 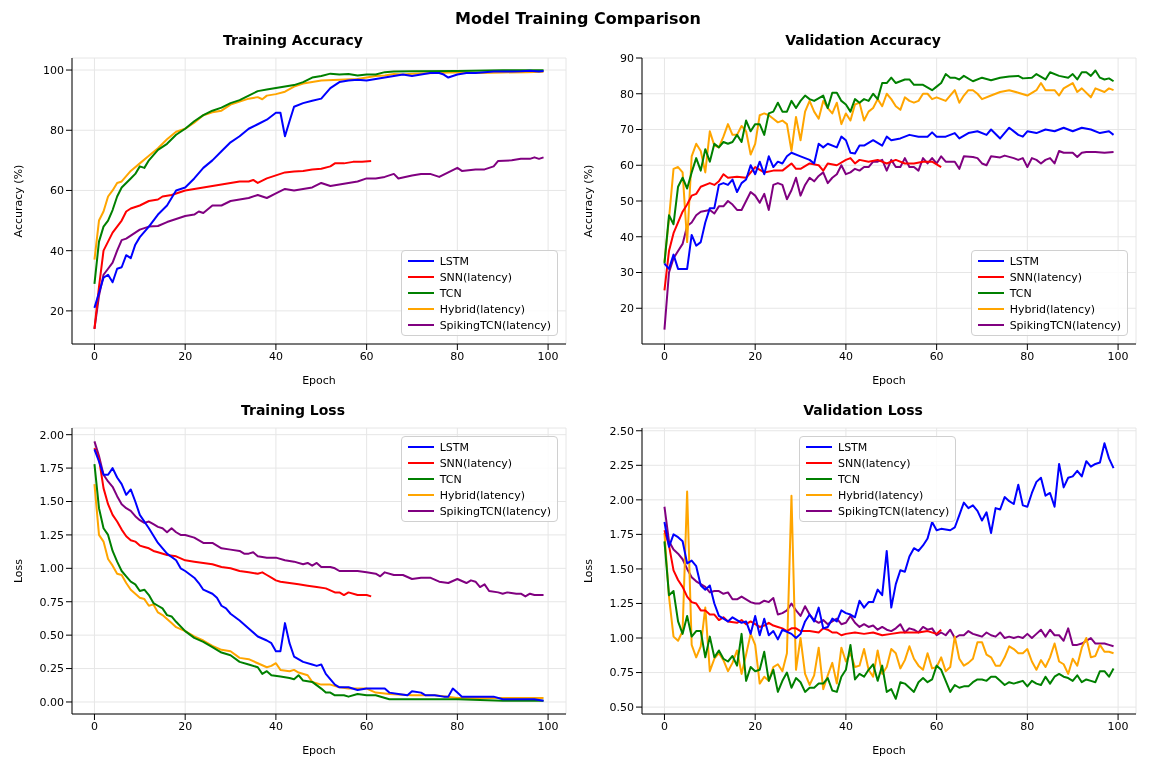 What do you see at coordinates (627, 130) in the screenshot?
I see `y-tick-label: 70` at bounding box center [627, 130].